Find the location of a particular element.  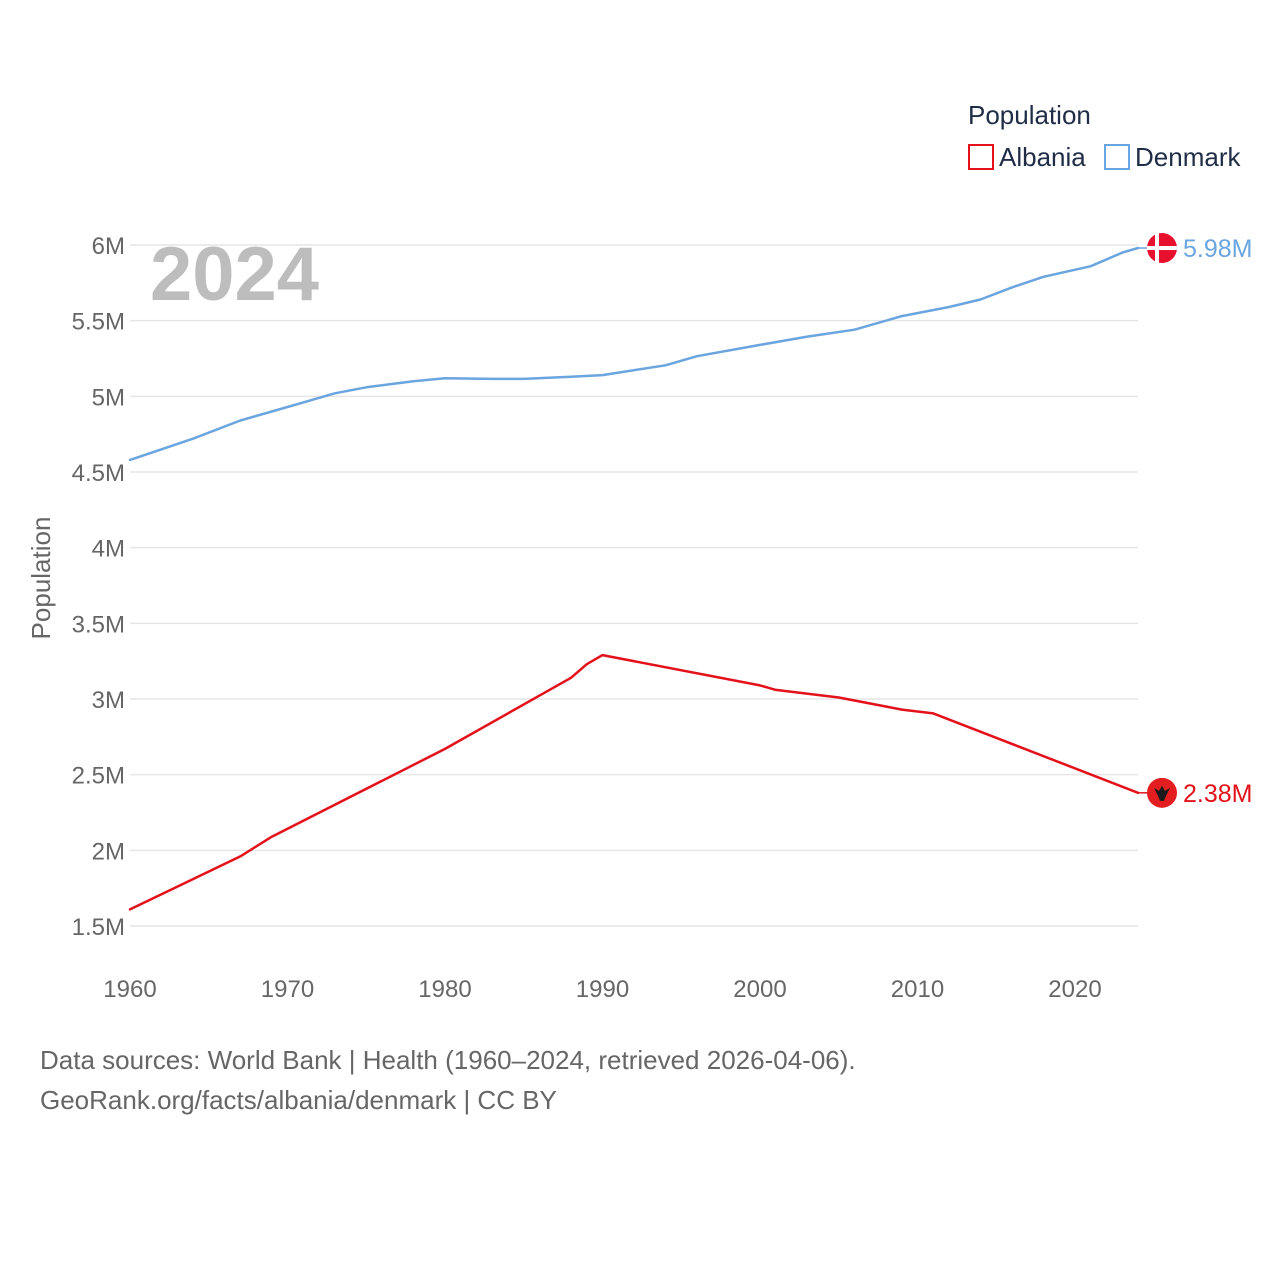

x-tick-label: 1990 is located at coordinates (602, 989).